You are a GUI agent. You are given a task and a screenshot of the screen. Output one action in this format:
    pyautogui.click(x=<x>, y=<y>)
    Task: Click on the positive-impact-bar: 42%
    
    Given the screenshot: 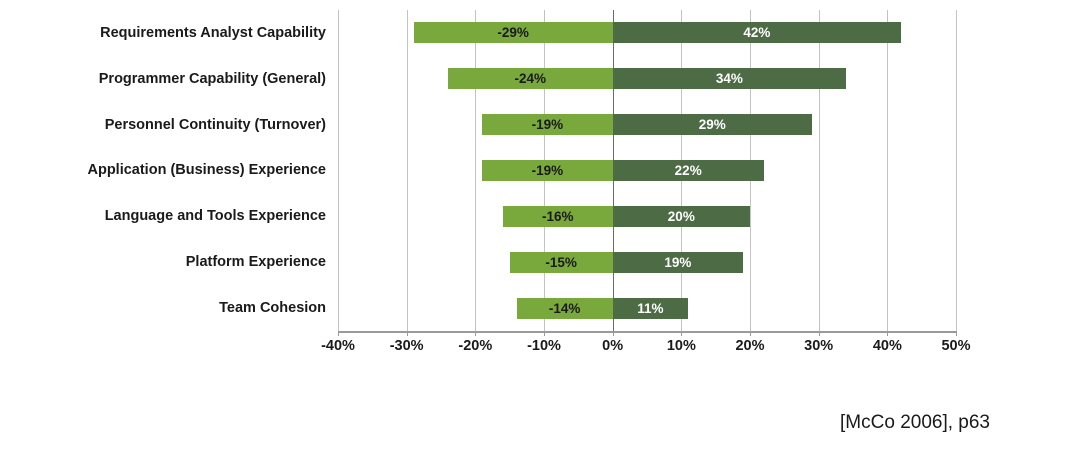 What is the action you would take?
    pyautogui.click(x=757, y=33)
    